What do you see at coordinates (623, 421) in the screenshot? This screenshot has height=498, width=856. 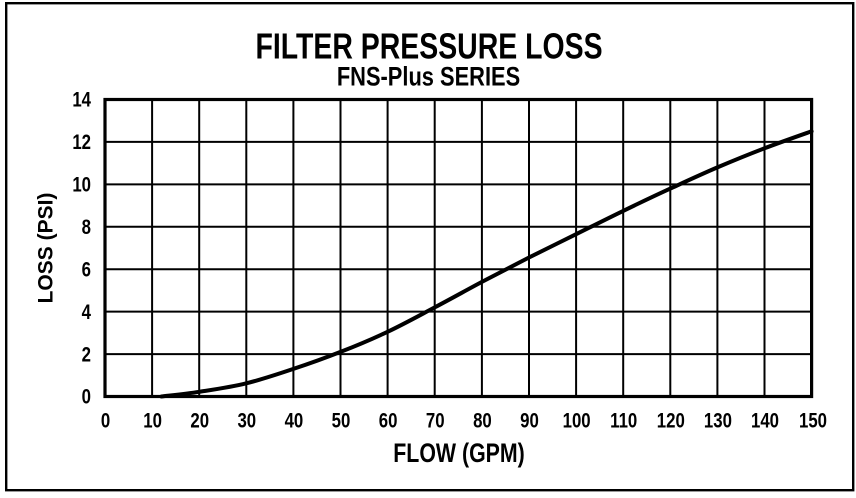 I see `svg-text: 110` at bounding box center [623, 421].